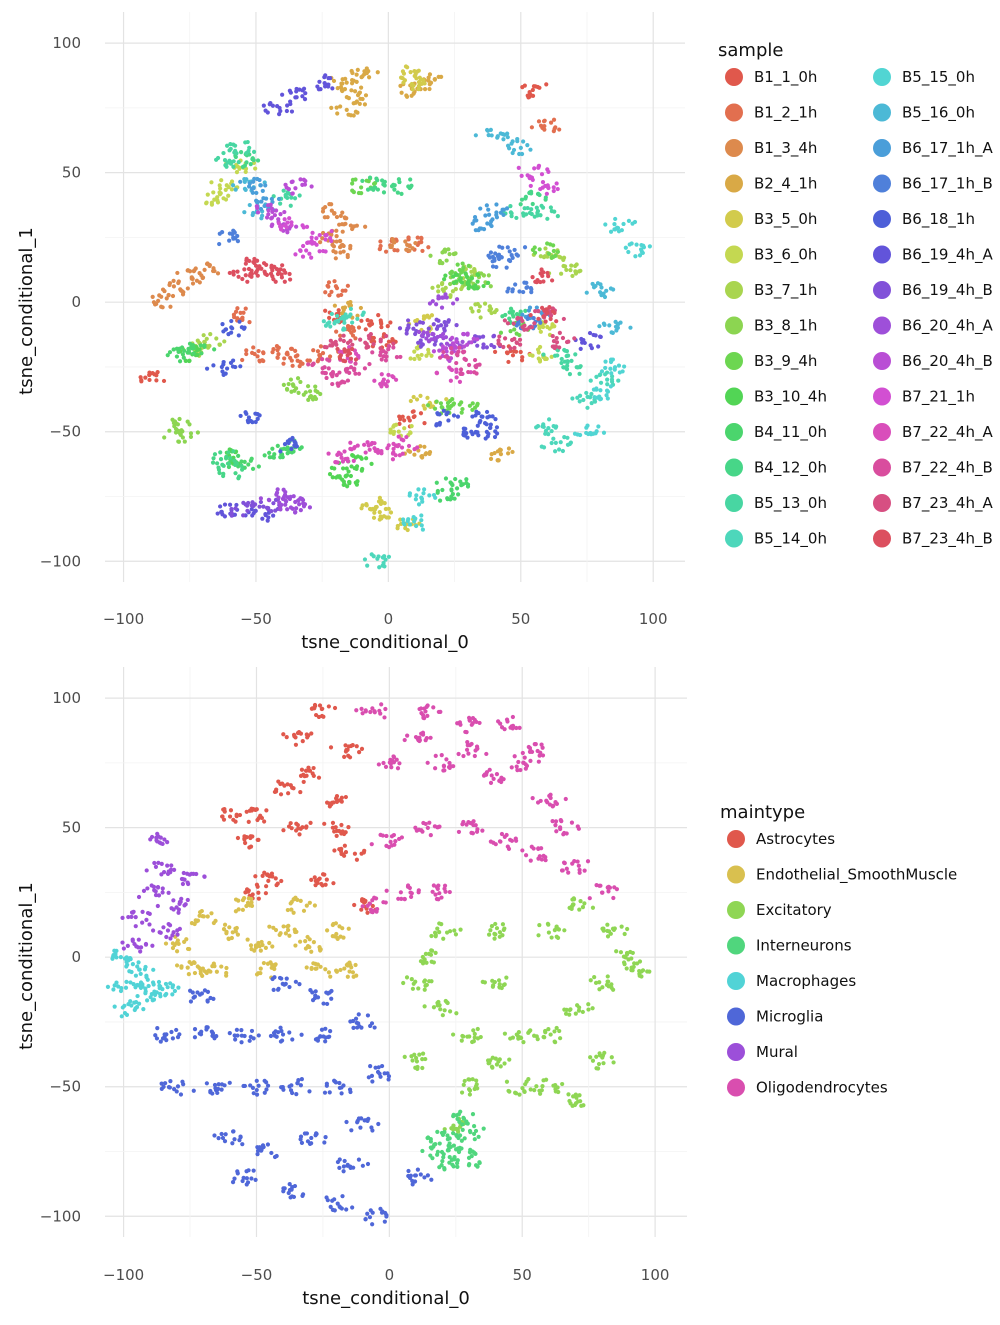 This screenshot has width=1000, height=1325. I want to click on legend-item: B3_9_4h, so click(771, 361).